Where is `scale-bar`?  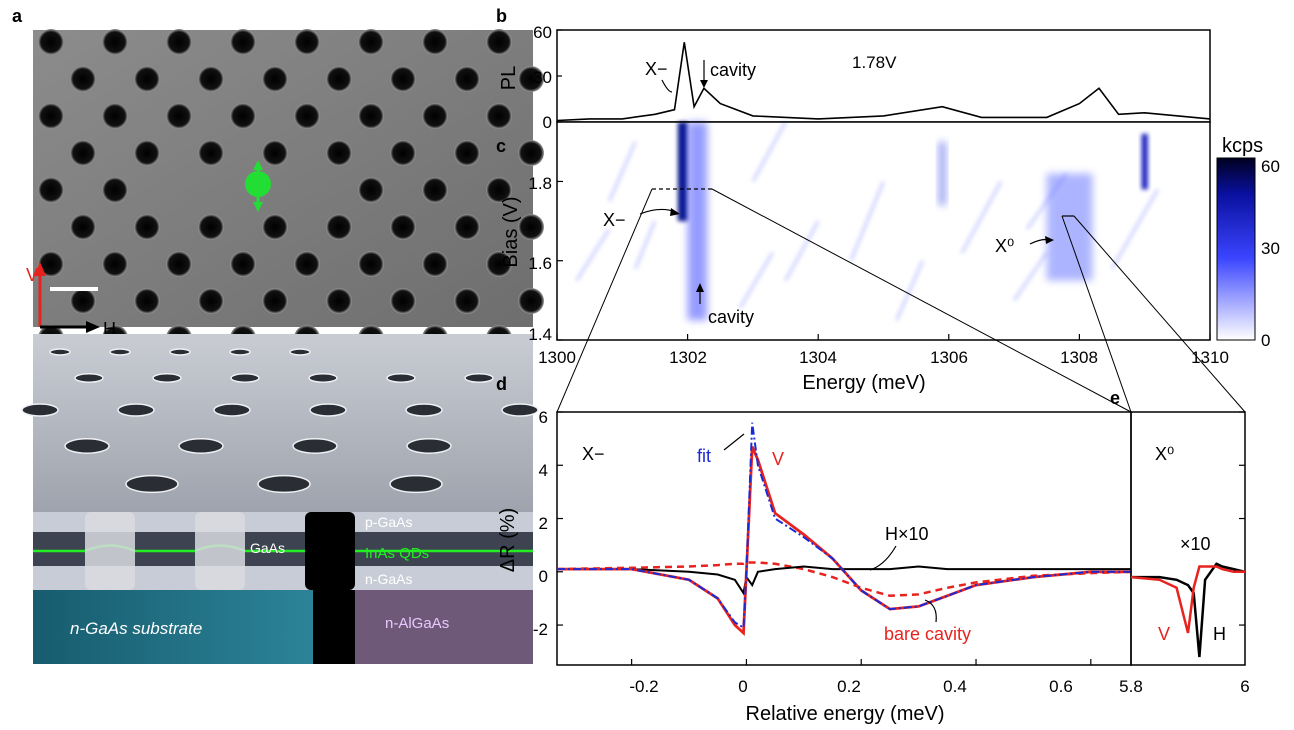
scale-bar is located at coordinates (74, 289).